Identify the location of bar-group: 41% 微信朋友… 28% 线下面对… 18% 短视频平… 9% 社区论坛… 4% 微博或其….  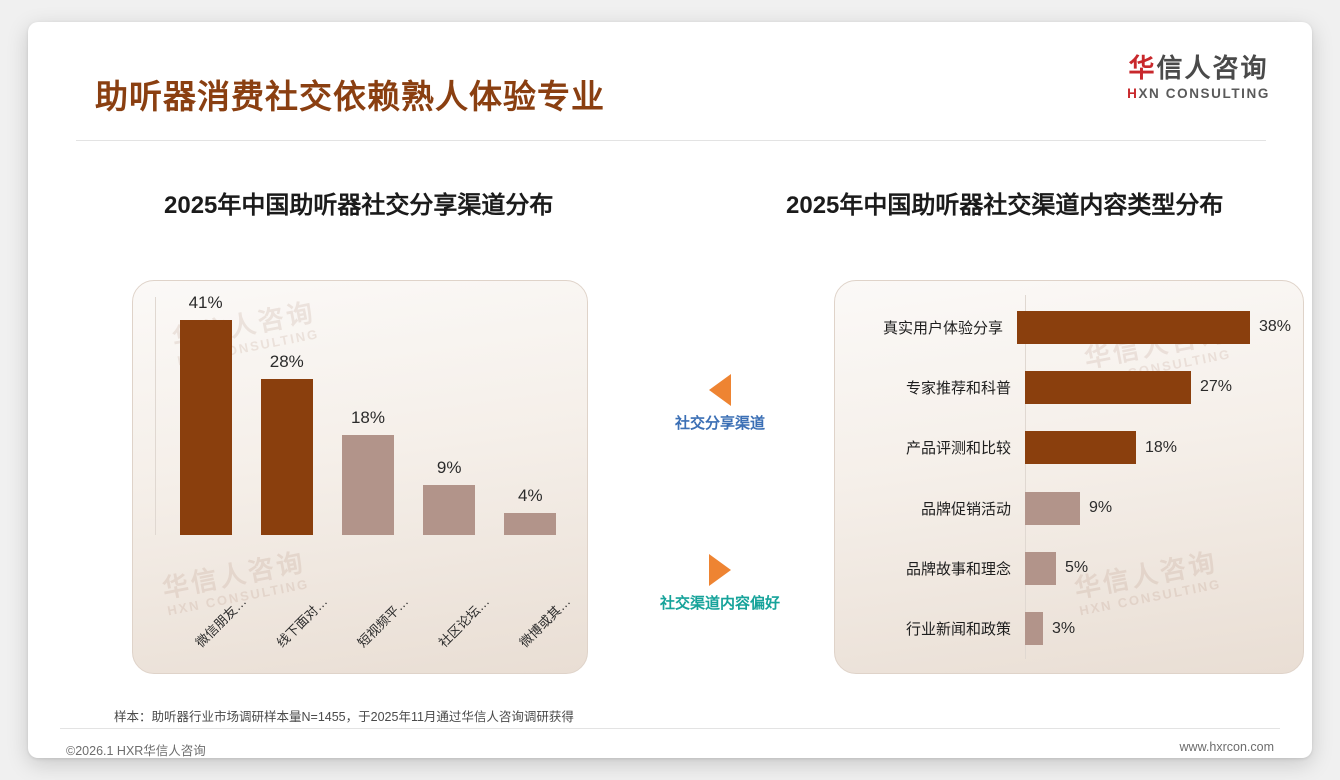
(369, 483).